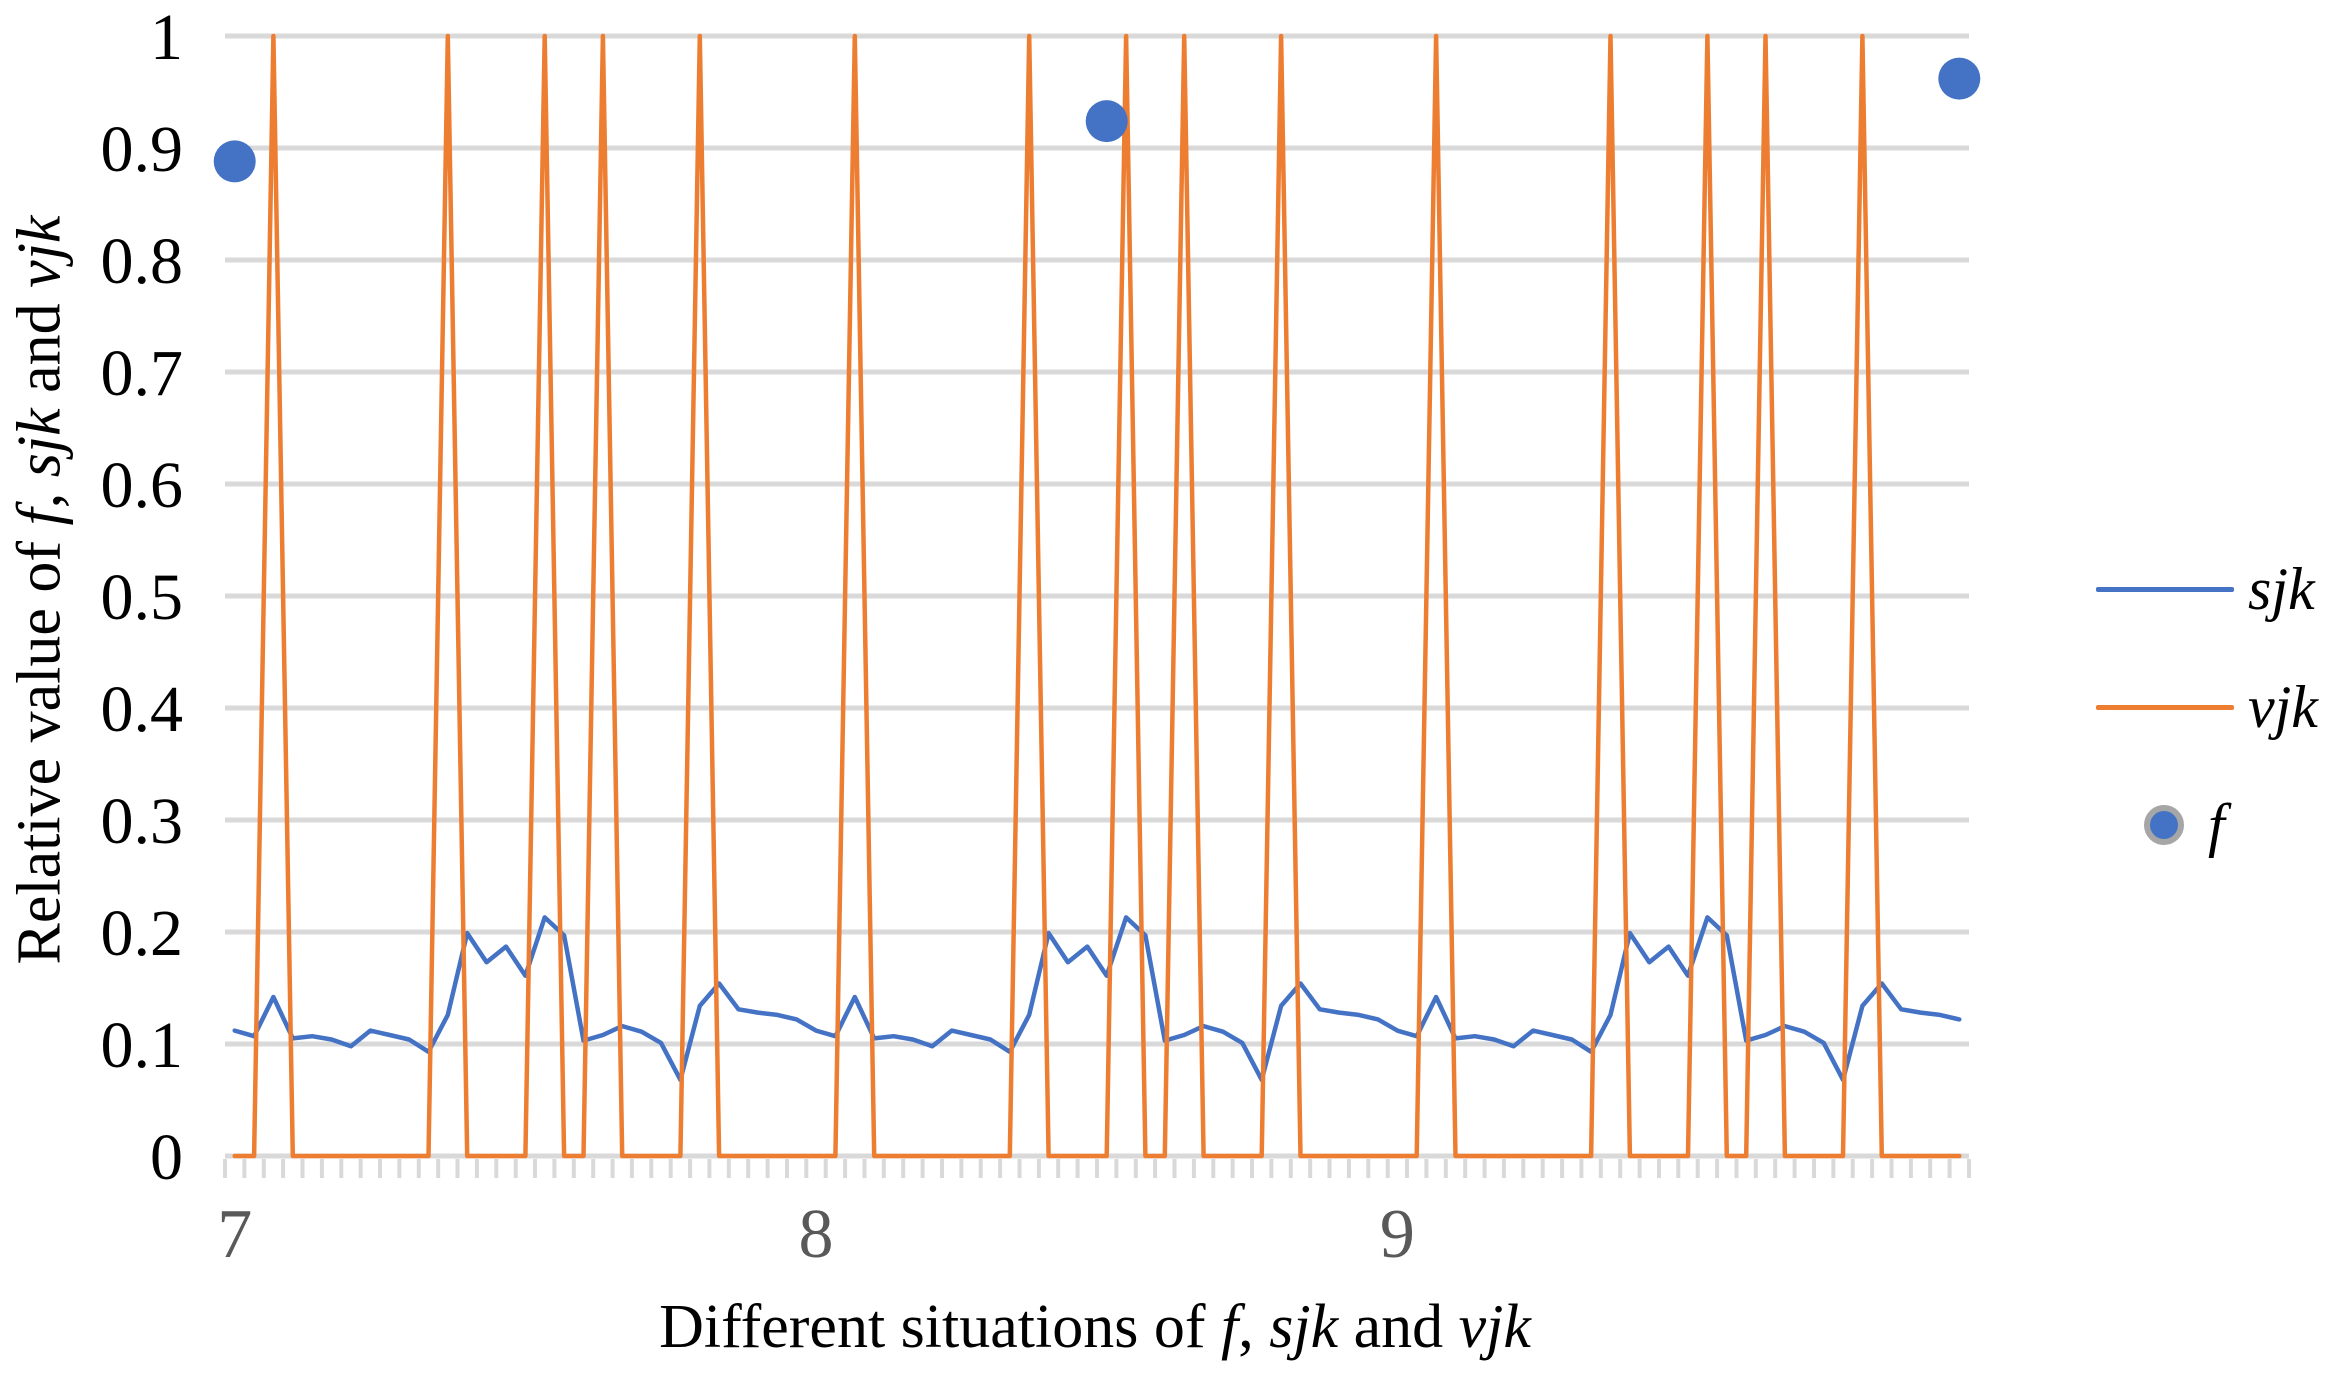  I want to click on title-segment: Different situations of, so click(940, 1327).